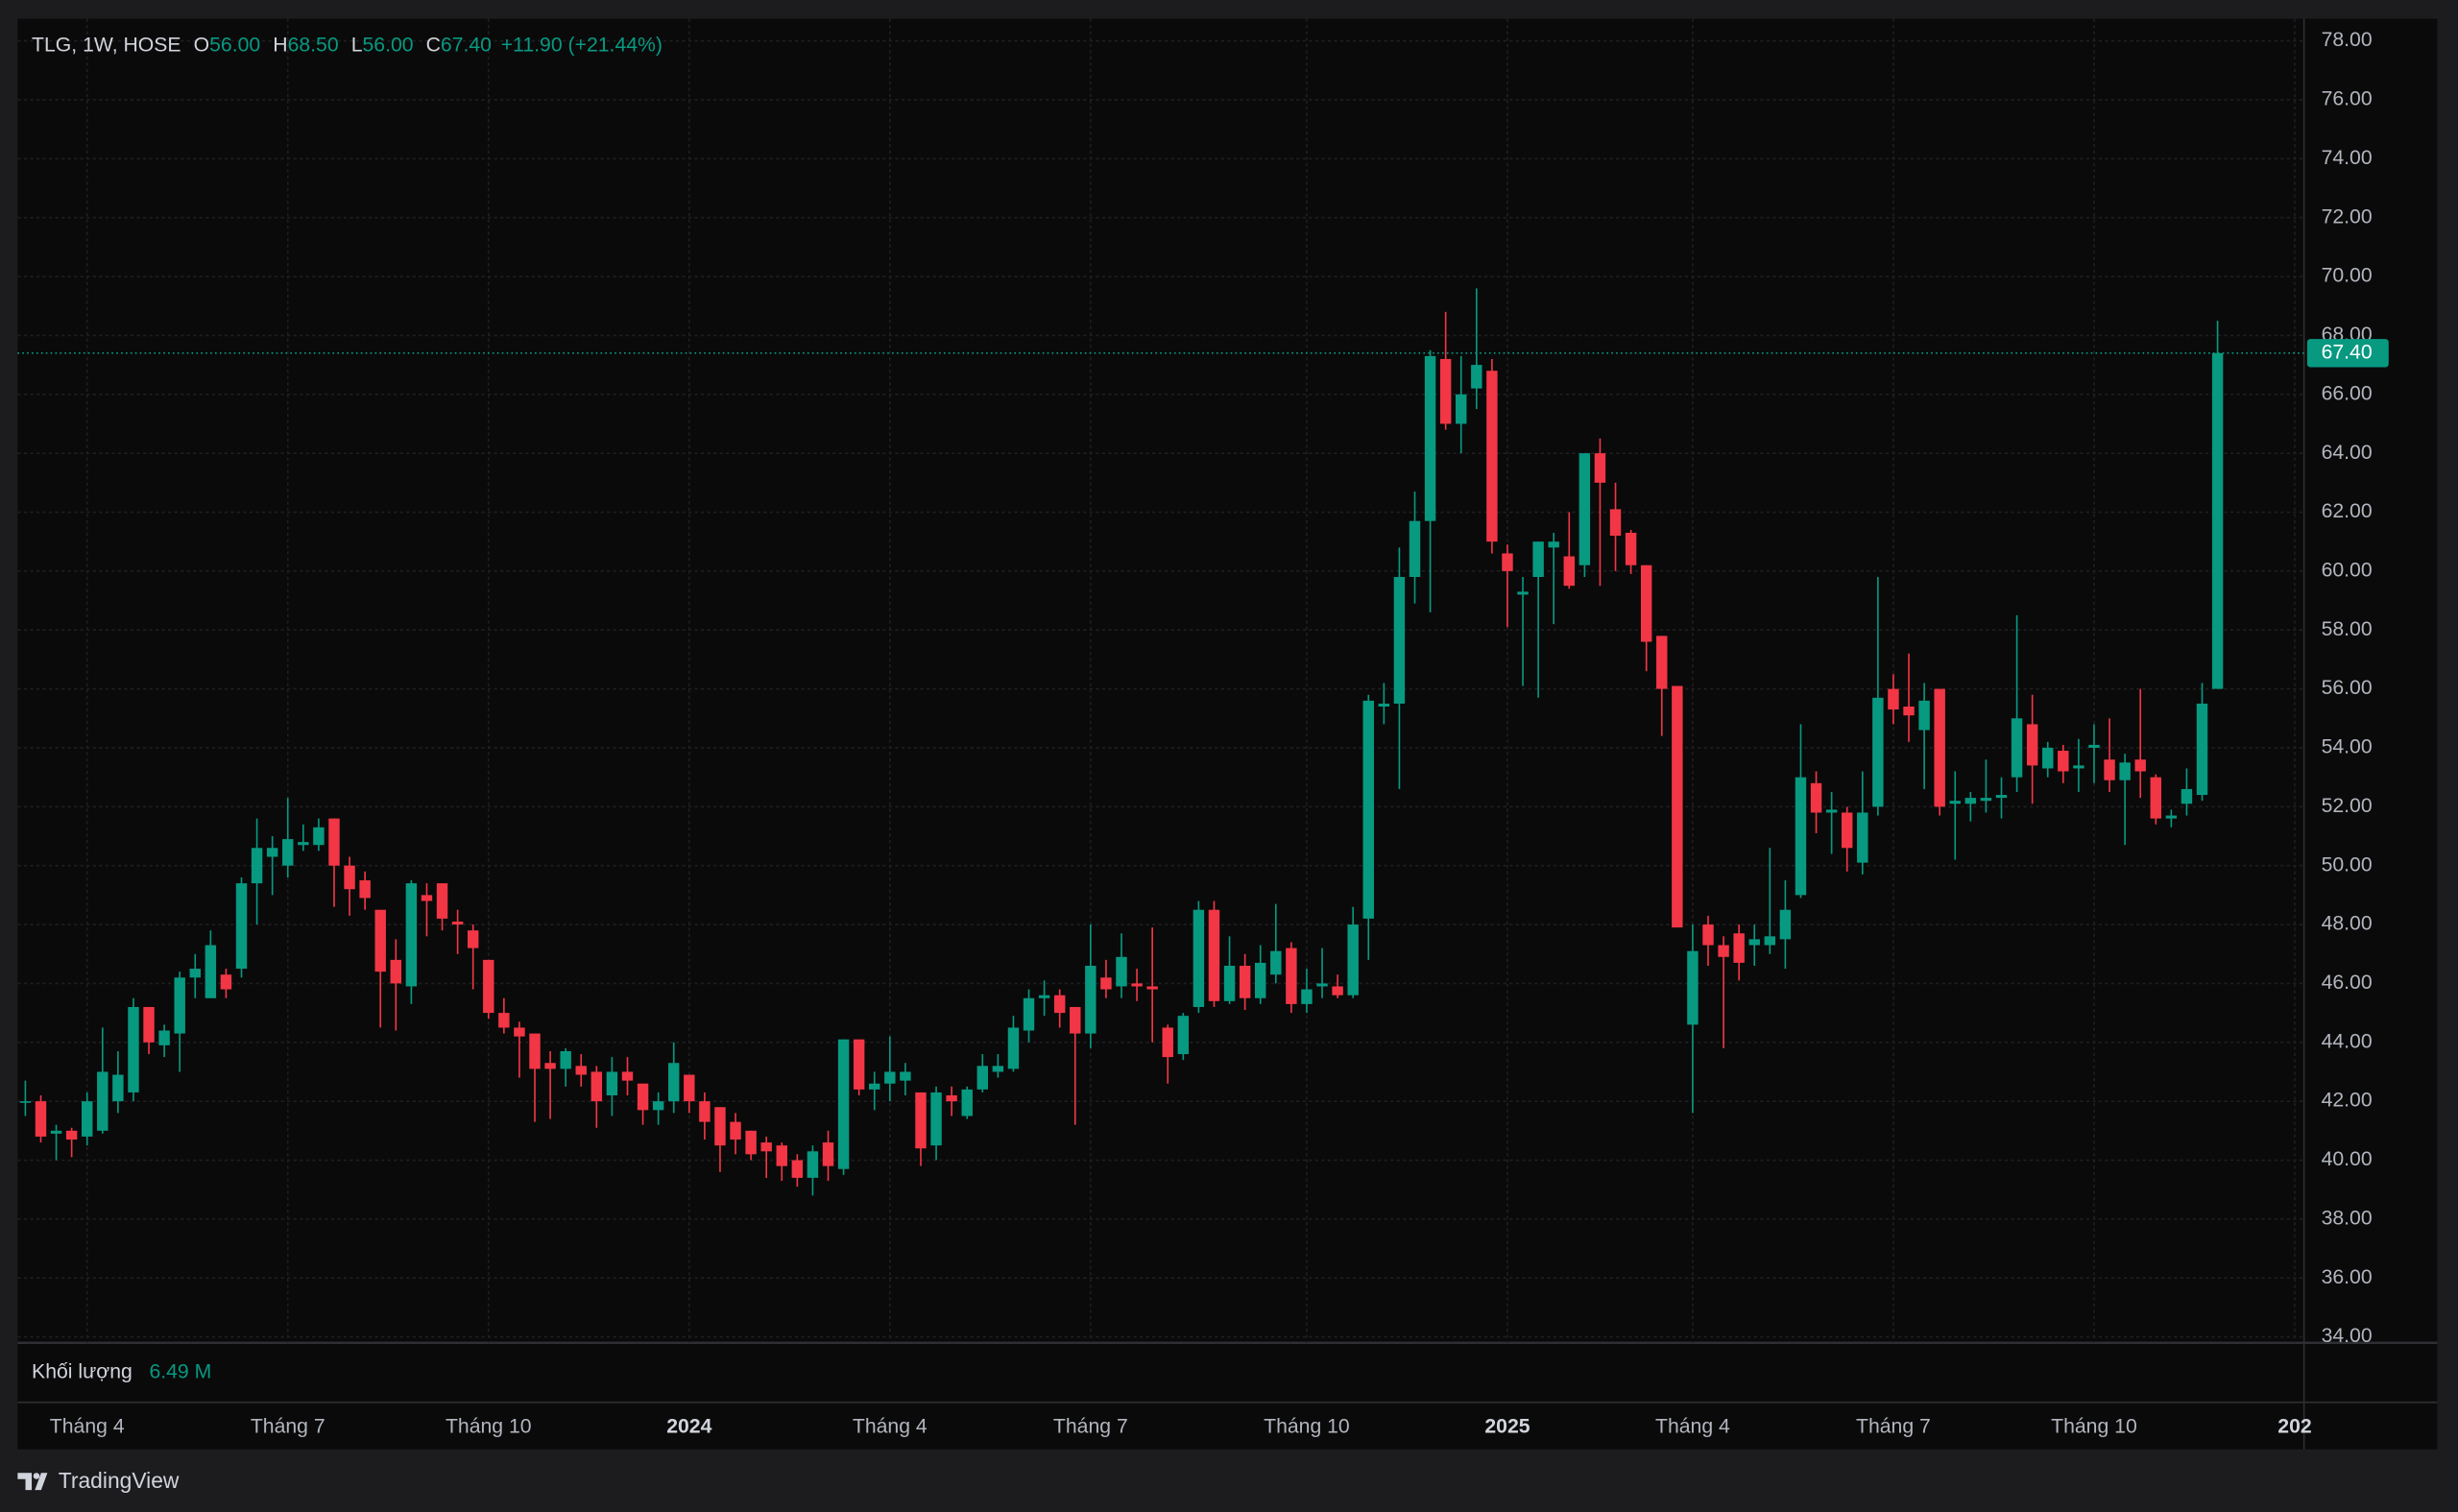 This screenshot has height=1512, width=2458. What do you see at coordinates (37, 1476) in the screenshot?
I see `logo-dot` at bounding box center [37, 1476].